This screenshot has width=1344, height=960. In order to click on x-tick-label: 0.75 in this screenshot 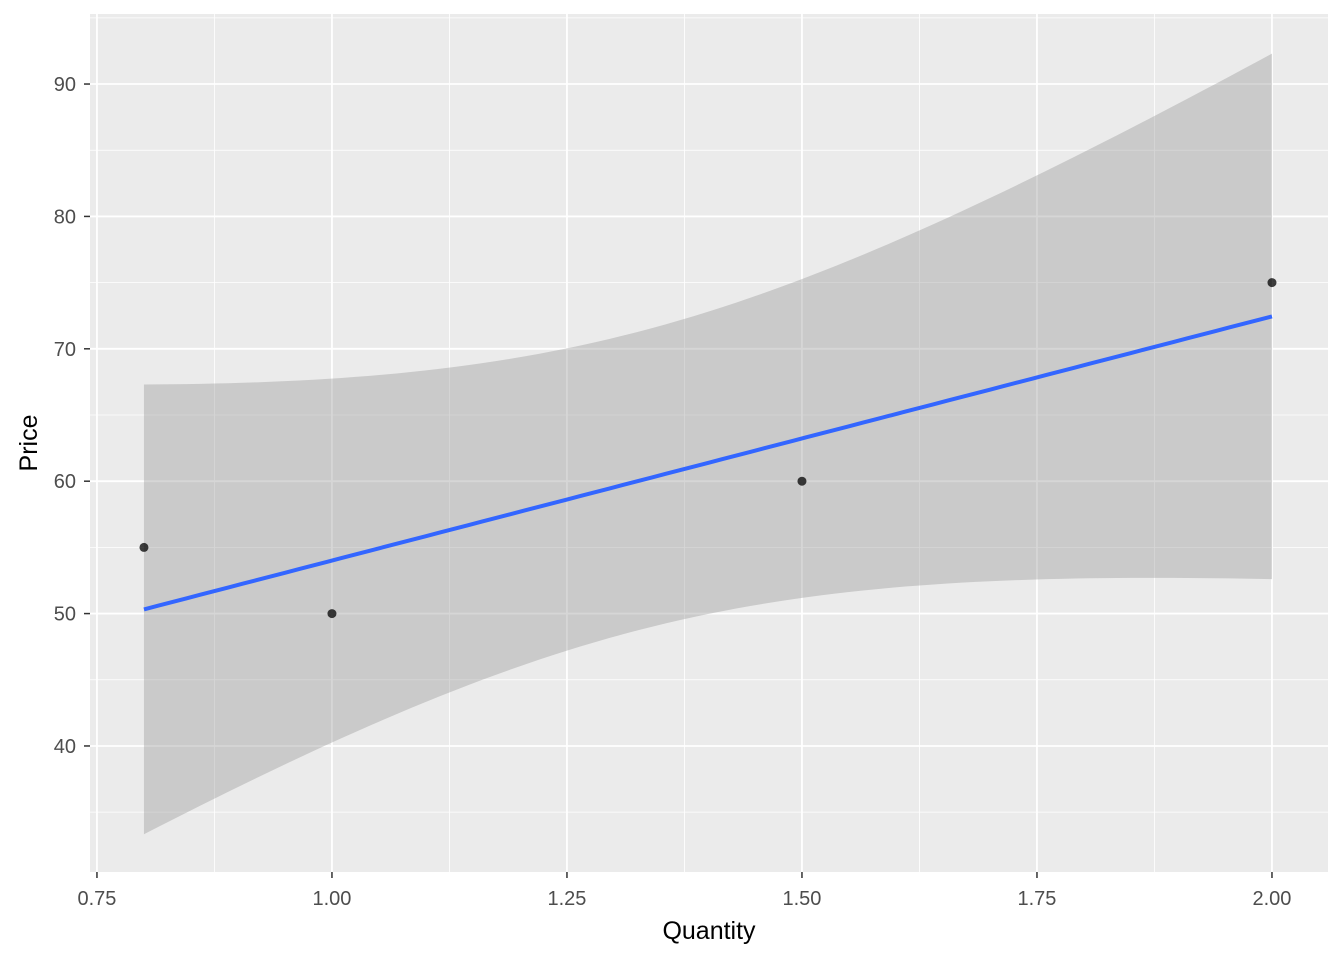, I will do `click(96, 899)`.